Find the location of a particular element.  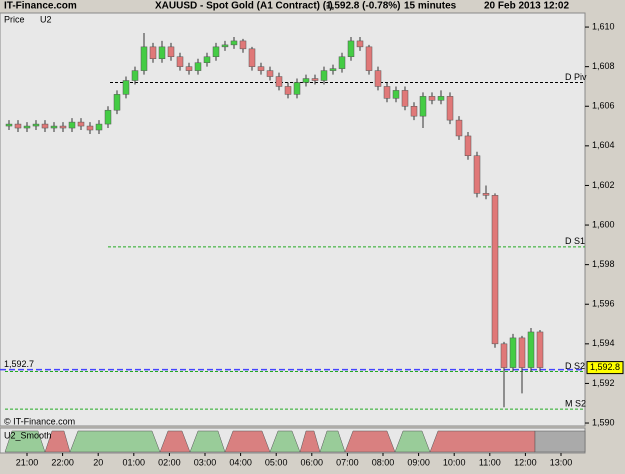

y-tick-label: 1,594 is located at coordinates (603, 343).